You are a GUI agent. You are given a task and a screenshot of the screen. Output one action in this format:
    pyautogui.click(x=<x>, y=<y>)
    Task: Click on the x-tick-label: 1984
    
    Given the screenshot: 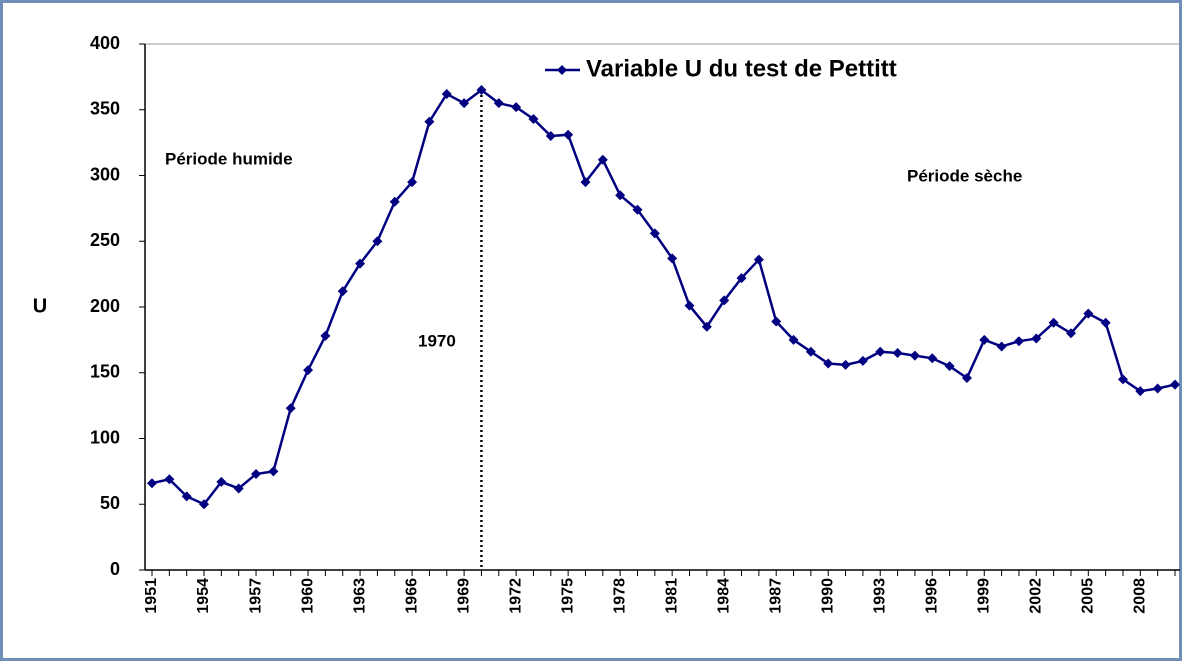 What is the action you would take?
    pyautogui.click(x=723, y=596)
    